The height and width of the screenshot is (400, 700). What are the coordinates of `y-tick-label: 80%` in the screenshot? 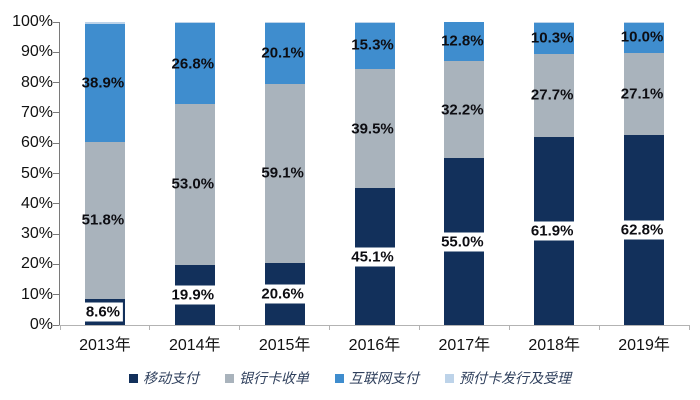 It's located at (36, 82).